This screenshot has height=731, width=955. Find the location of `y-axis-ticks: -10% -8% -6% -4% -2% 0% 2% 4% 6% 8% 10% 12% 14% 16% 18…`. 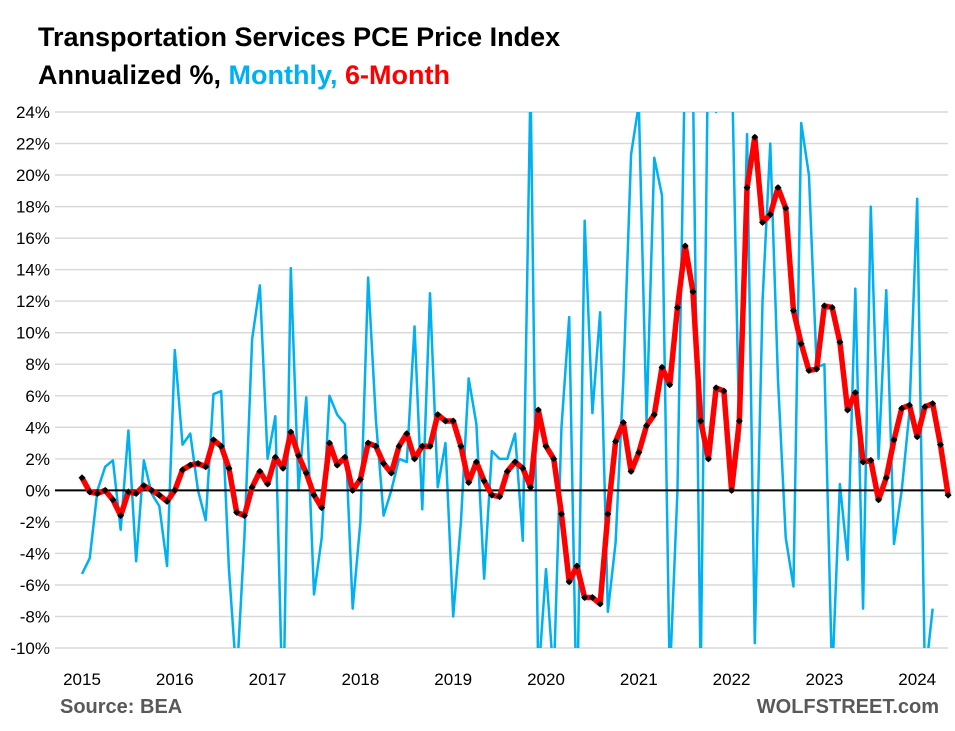

y-axis-ticks: -10% -8% -6% -4% -2% 0% 2% 4% 6% 8% 10% 12% 14% 16% 18… is located at coordinates (30, 380).